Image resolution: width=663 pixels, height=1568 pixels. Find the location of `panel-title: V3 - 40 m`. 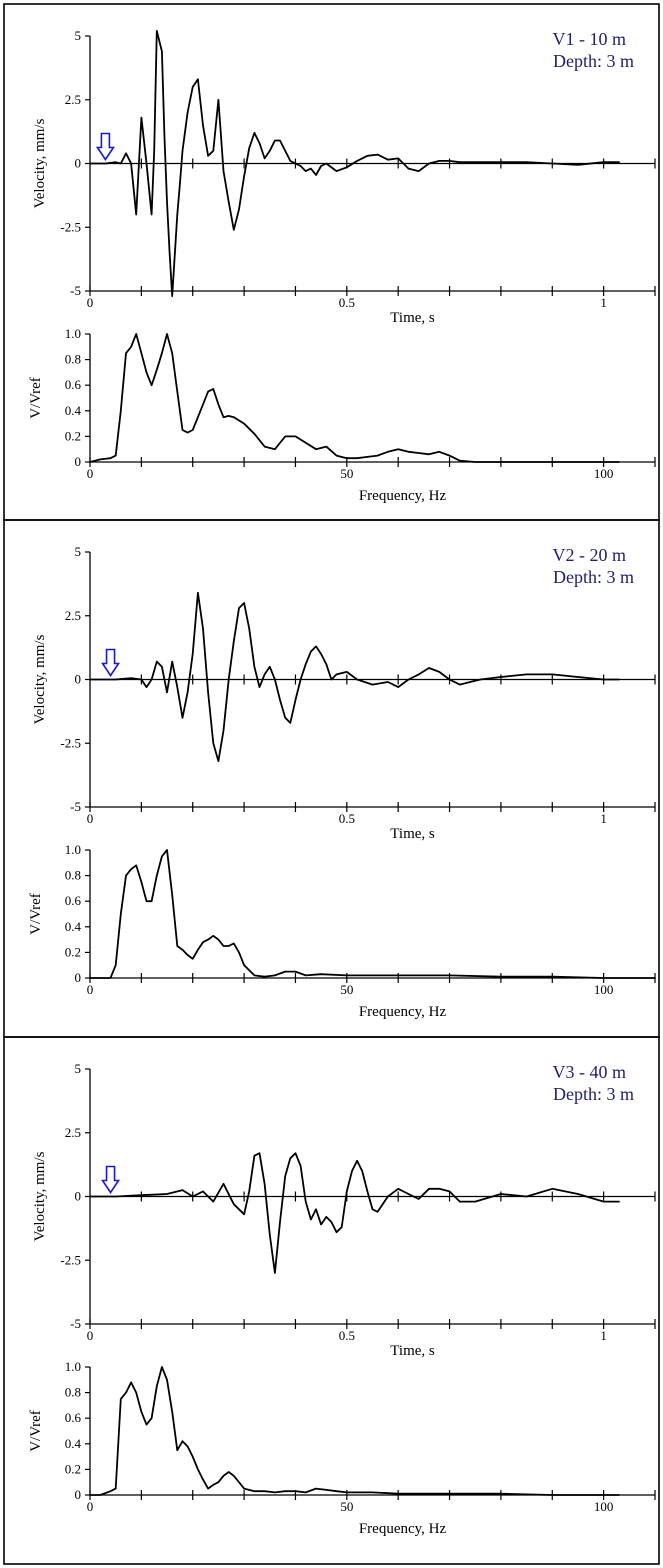

panel-title: V3 - 40 m is located at coordinates (590, 1072).